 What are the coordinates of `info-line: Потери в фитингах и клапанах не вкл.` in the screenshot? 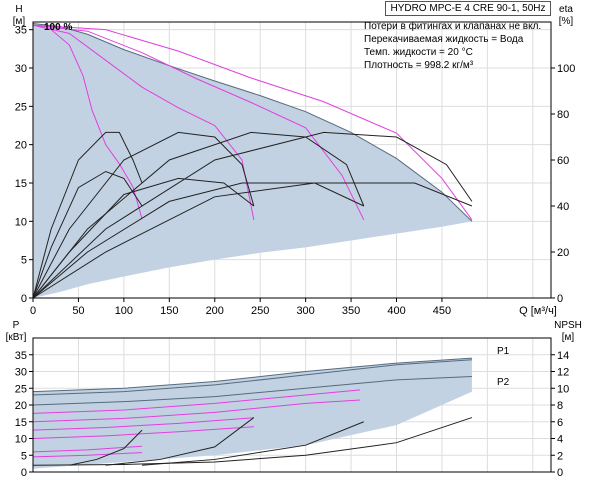 It's located at (452, 26).